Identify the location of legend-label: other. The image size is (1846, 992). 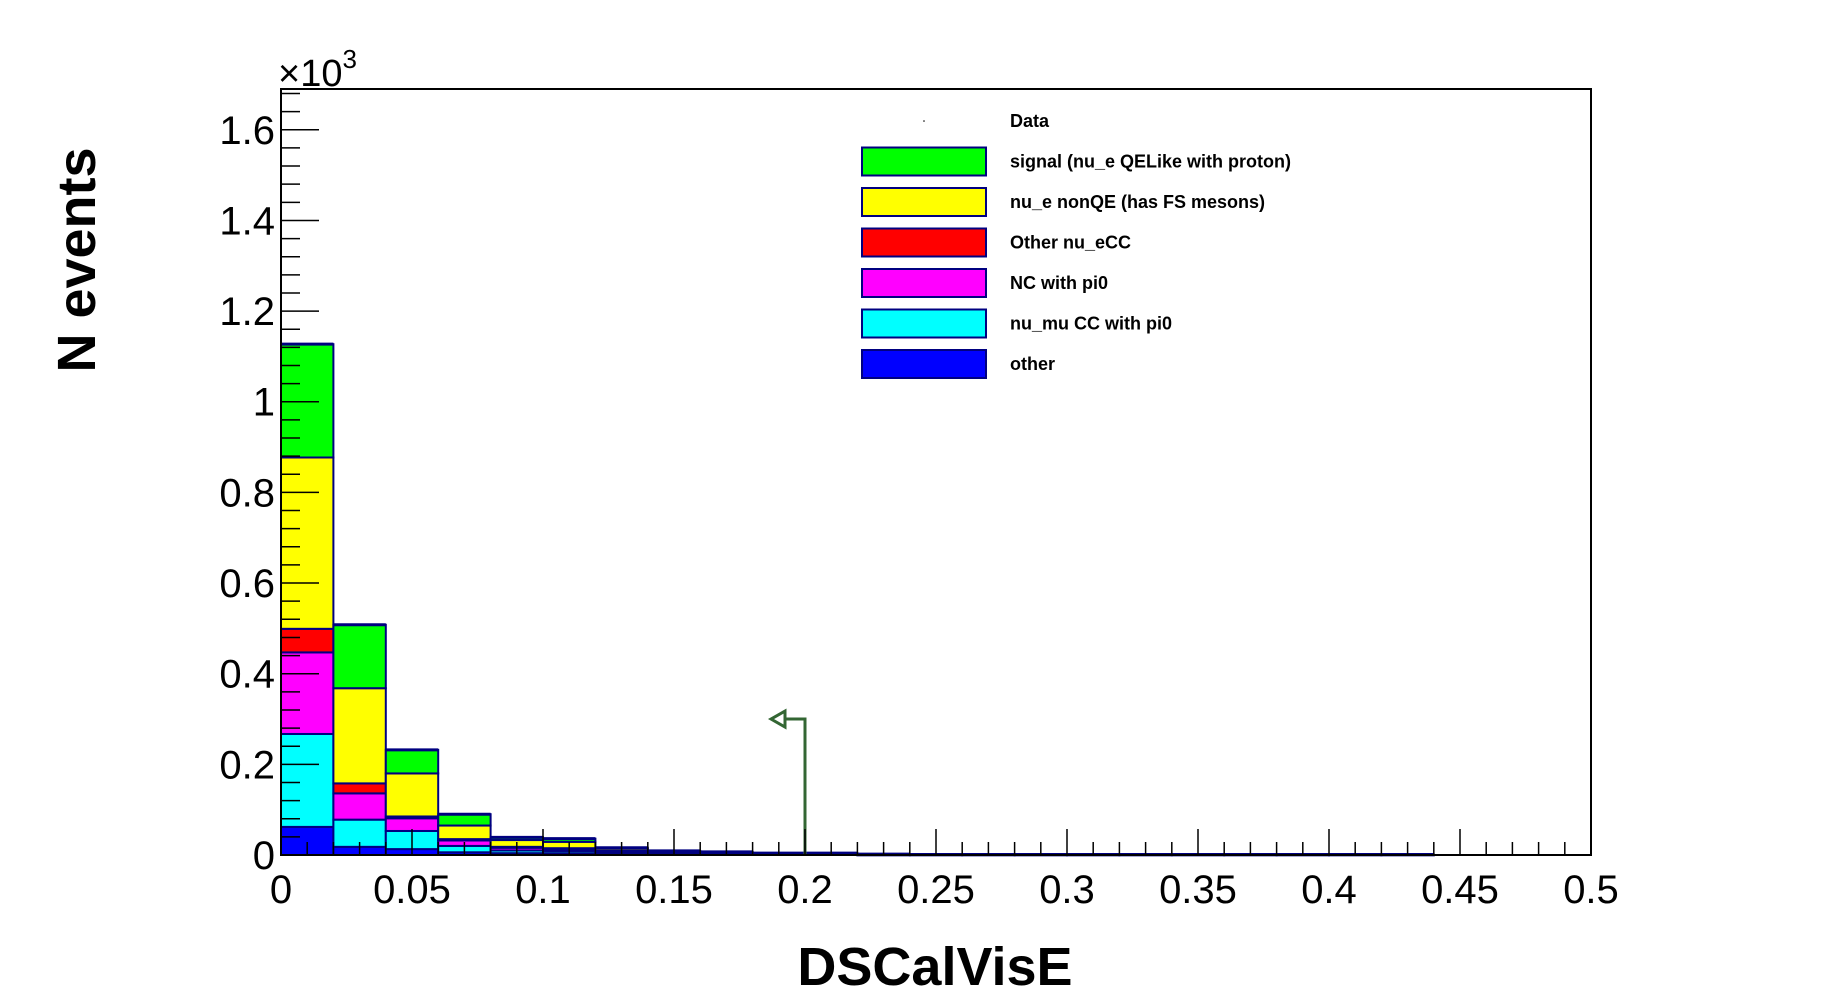
(1032, 364).